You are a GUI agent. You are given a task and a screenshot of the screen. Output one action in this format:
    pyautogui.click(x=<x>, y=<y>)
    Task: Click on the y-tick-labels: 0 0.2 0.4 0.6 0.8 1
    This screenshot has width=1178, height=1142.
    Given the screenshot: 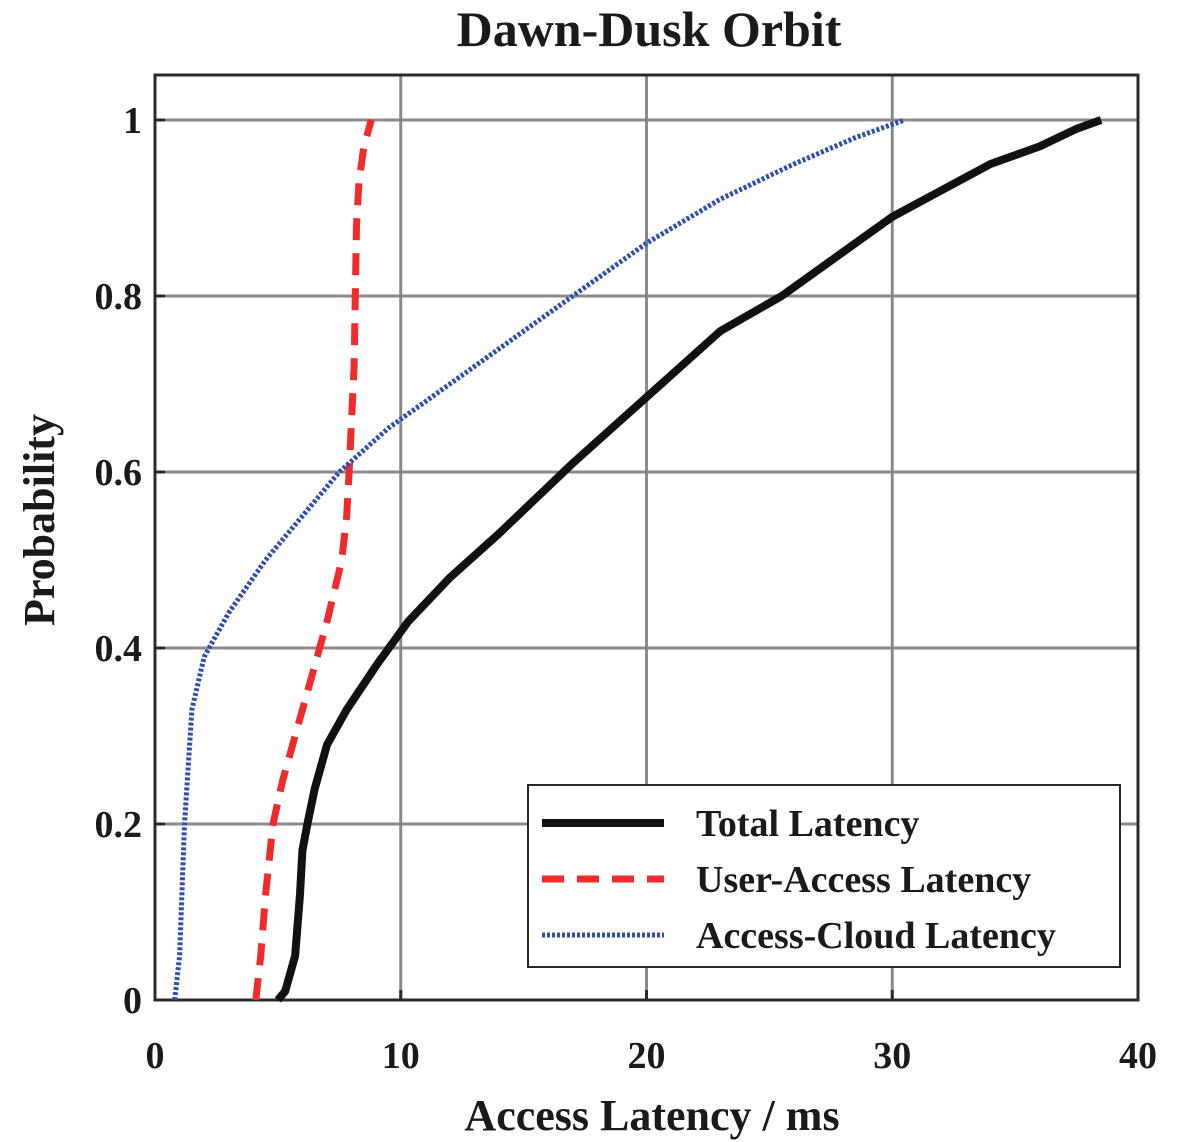 What is the action you would take?
    pyautogui.click(x=119, y=561)
    